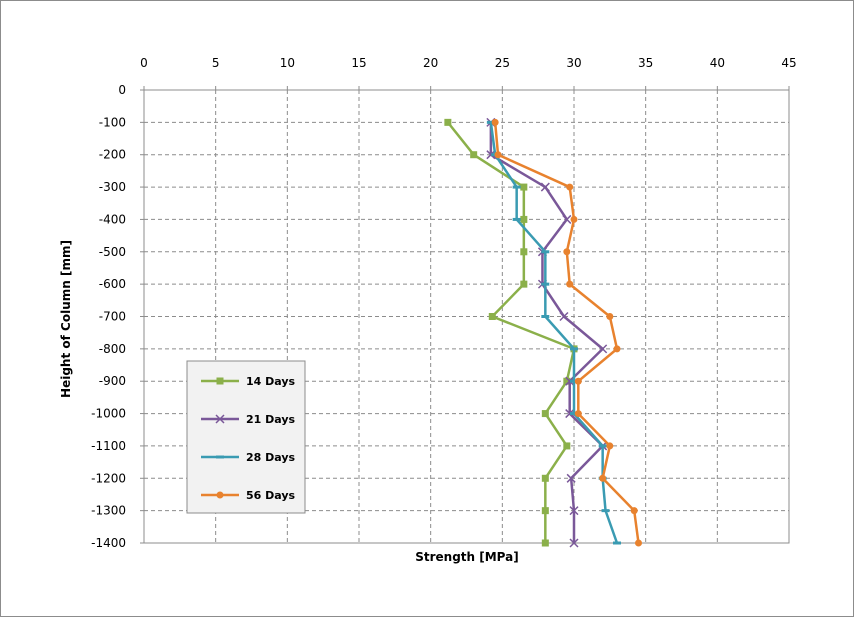 This screenshot has height=618, width=854. What do you see at coordinates (108, 478) in the screenshot?
I see `y-tick-label: -1200` at bounding box center [108, 478].